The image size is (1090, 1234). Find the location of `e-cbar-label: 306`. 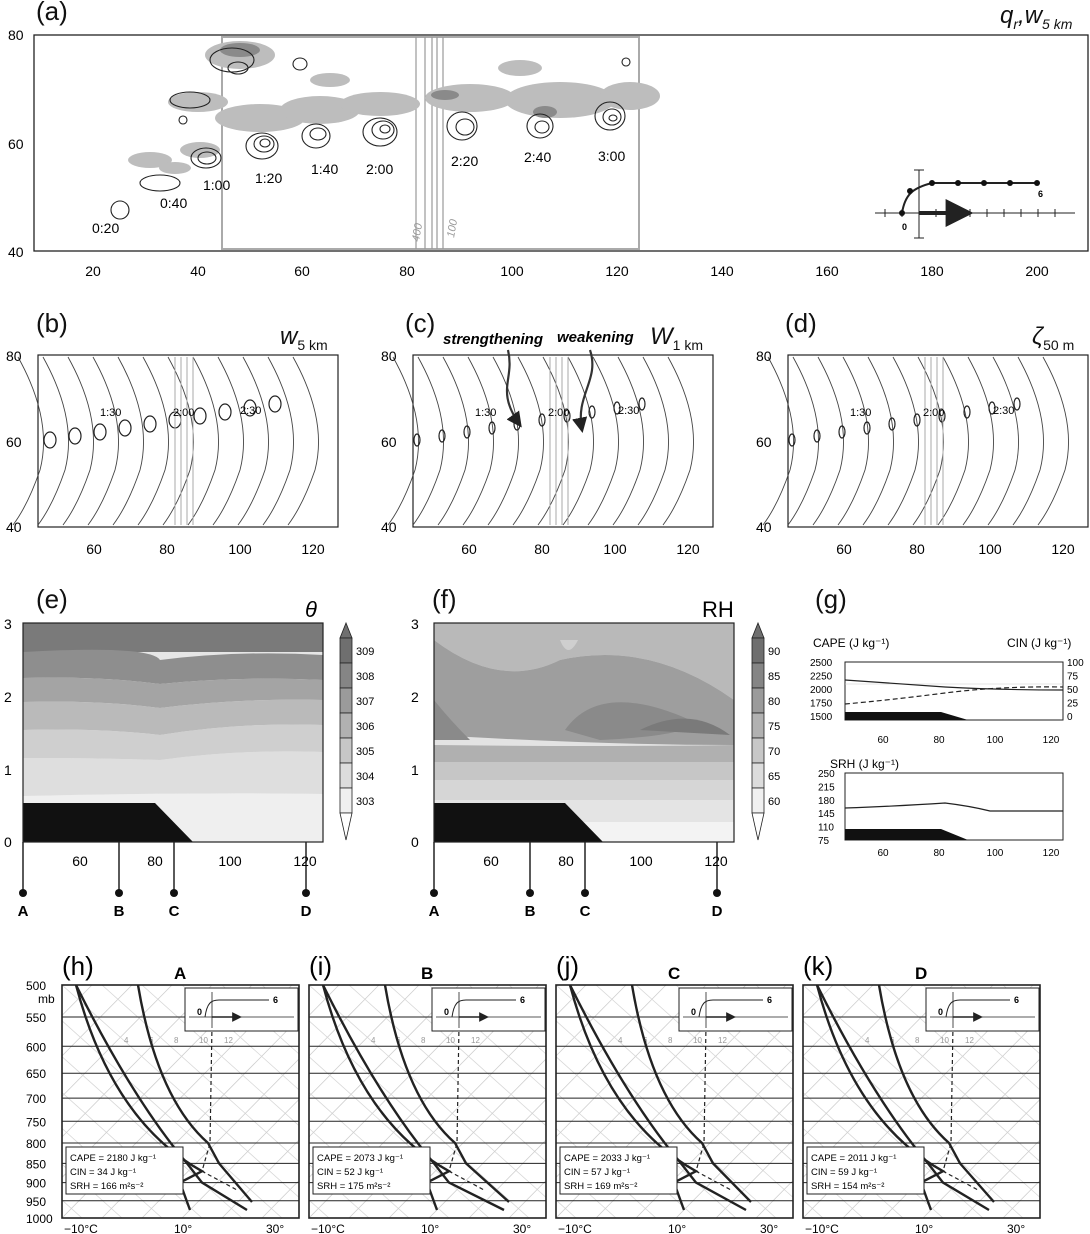

e-cbar-label: 306 is located at coordinates (365, 727).